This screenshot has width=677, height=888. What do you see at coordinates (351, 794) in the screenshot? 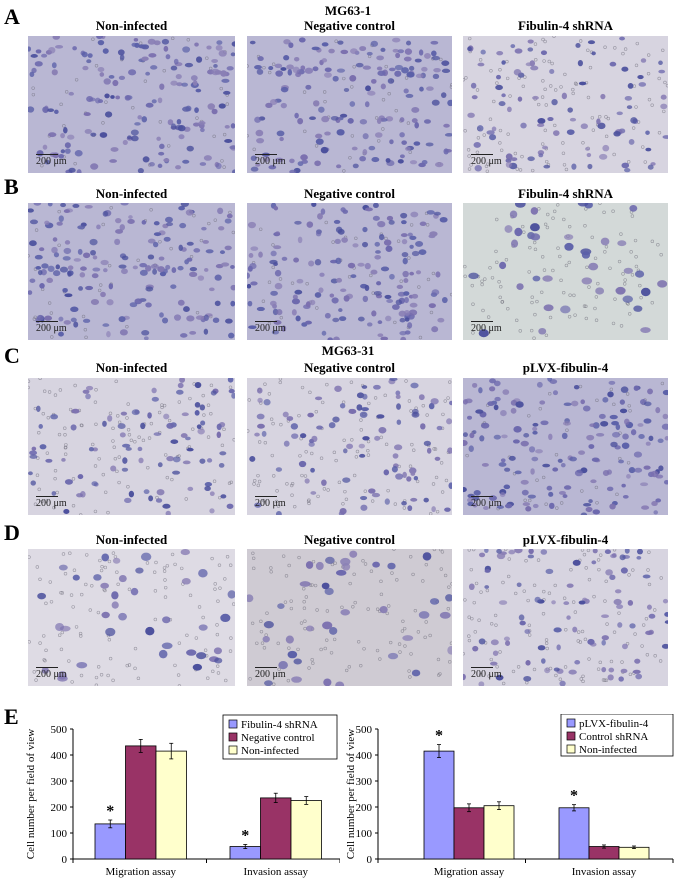
I see `y-axis-label: Cell number per field of view` at bounding box center [351, 794].